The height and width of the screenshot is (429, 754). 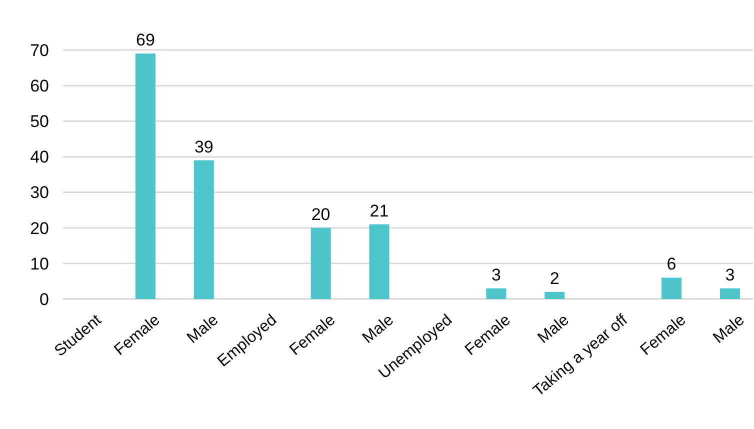 What do you see at coordinates (671, 264) in the screenshot?
I see `data-label: 6` at bounding box center [671, 264].